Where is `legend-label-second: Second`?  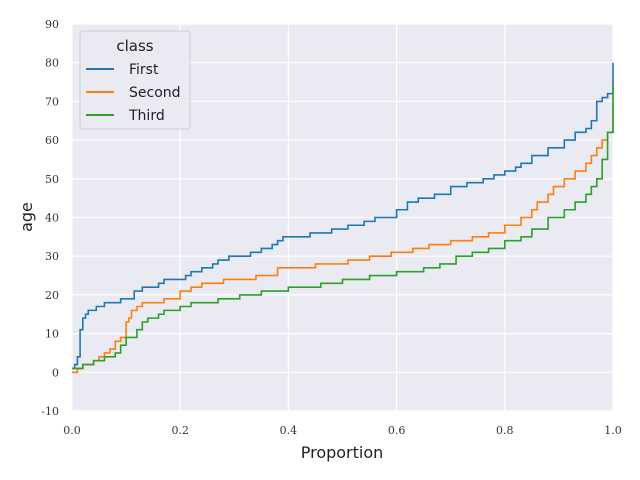 legend-label-second: Second is located at coordinates (155, 93).